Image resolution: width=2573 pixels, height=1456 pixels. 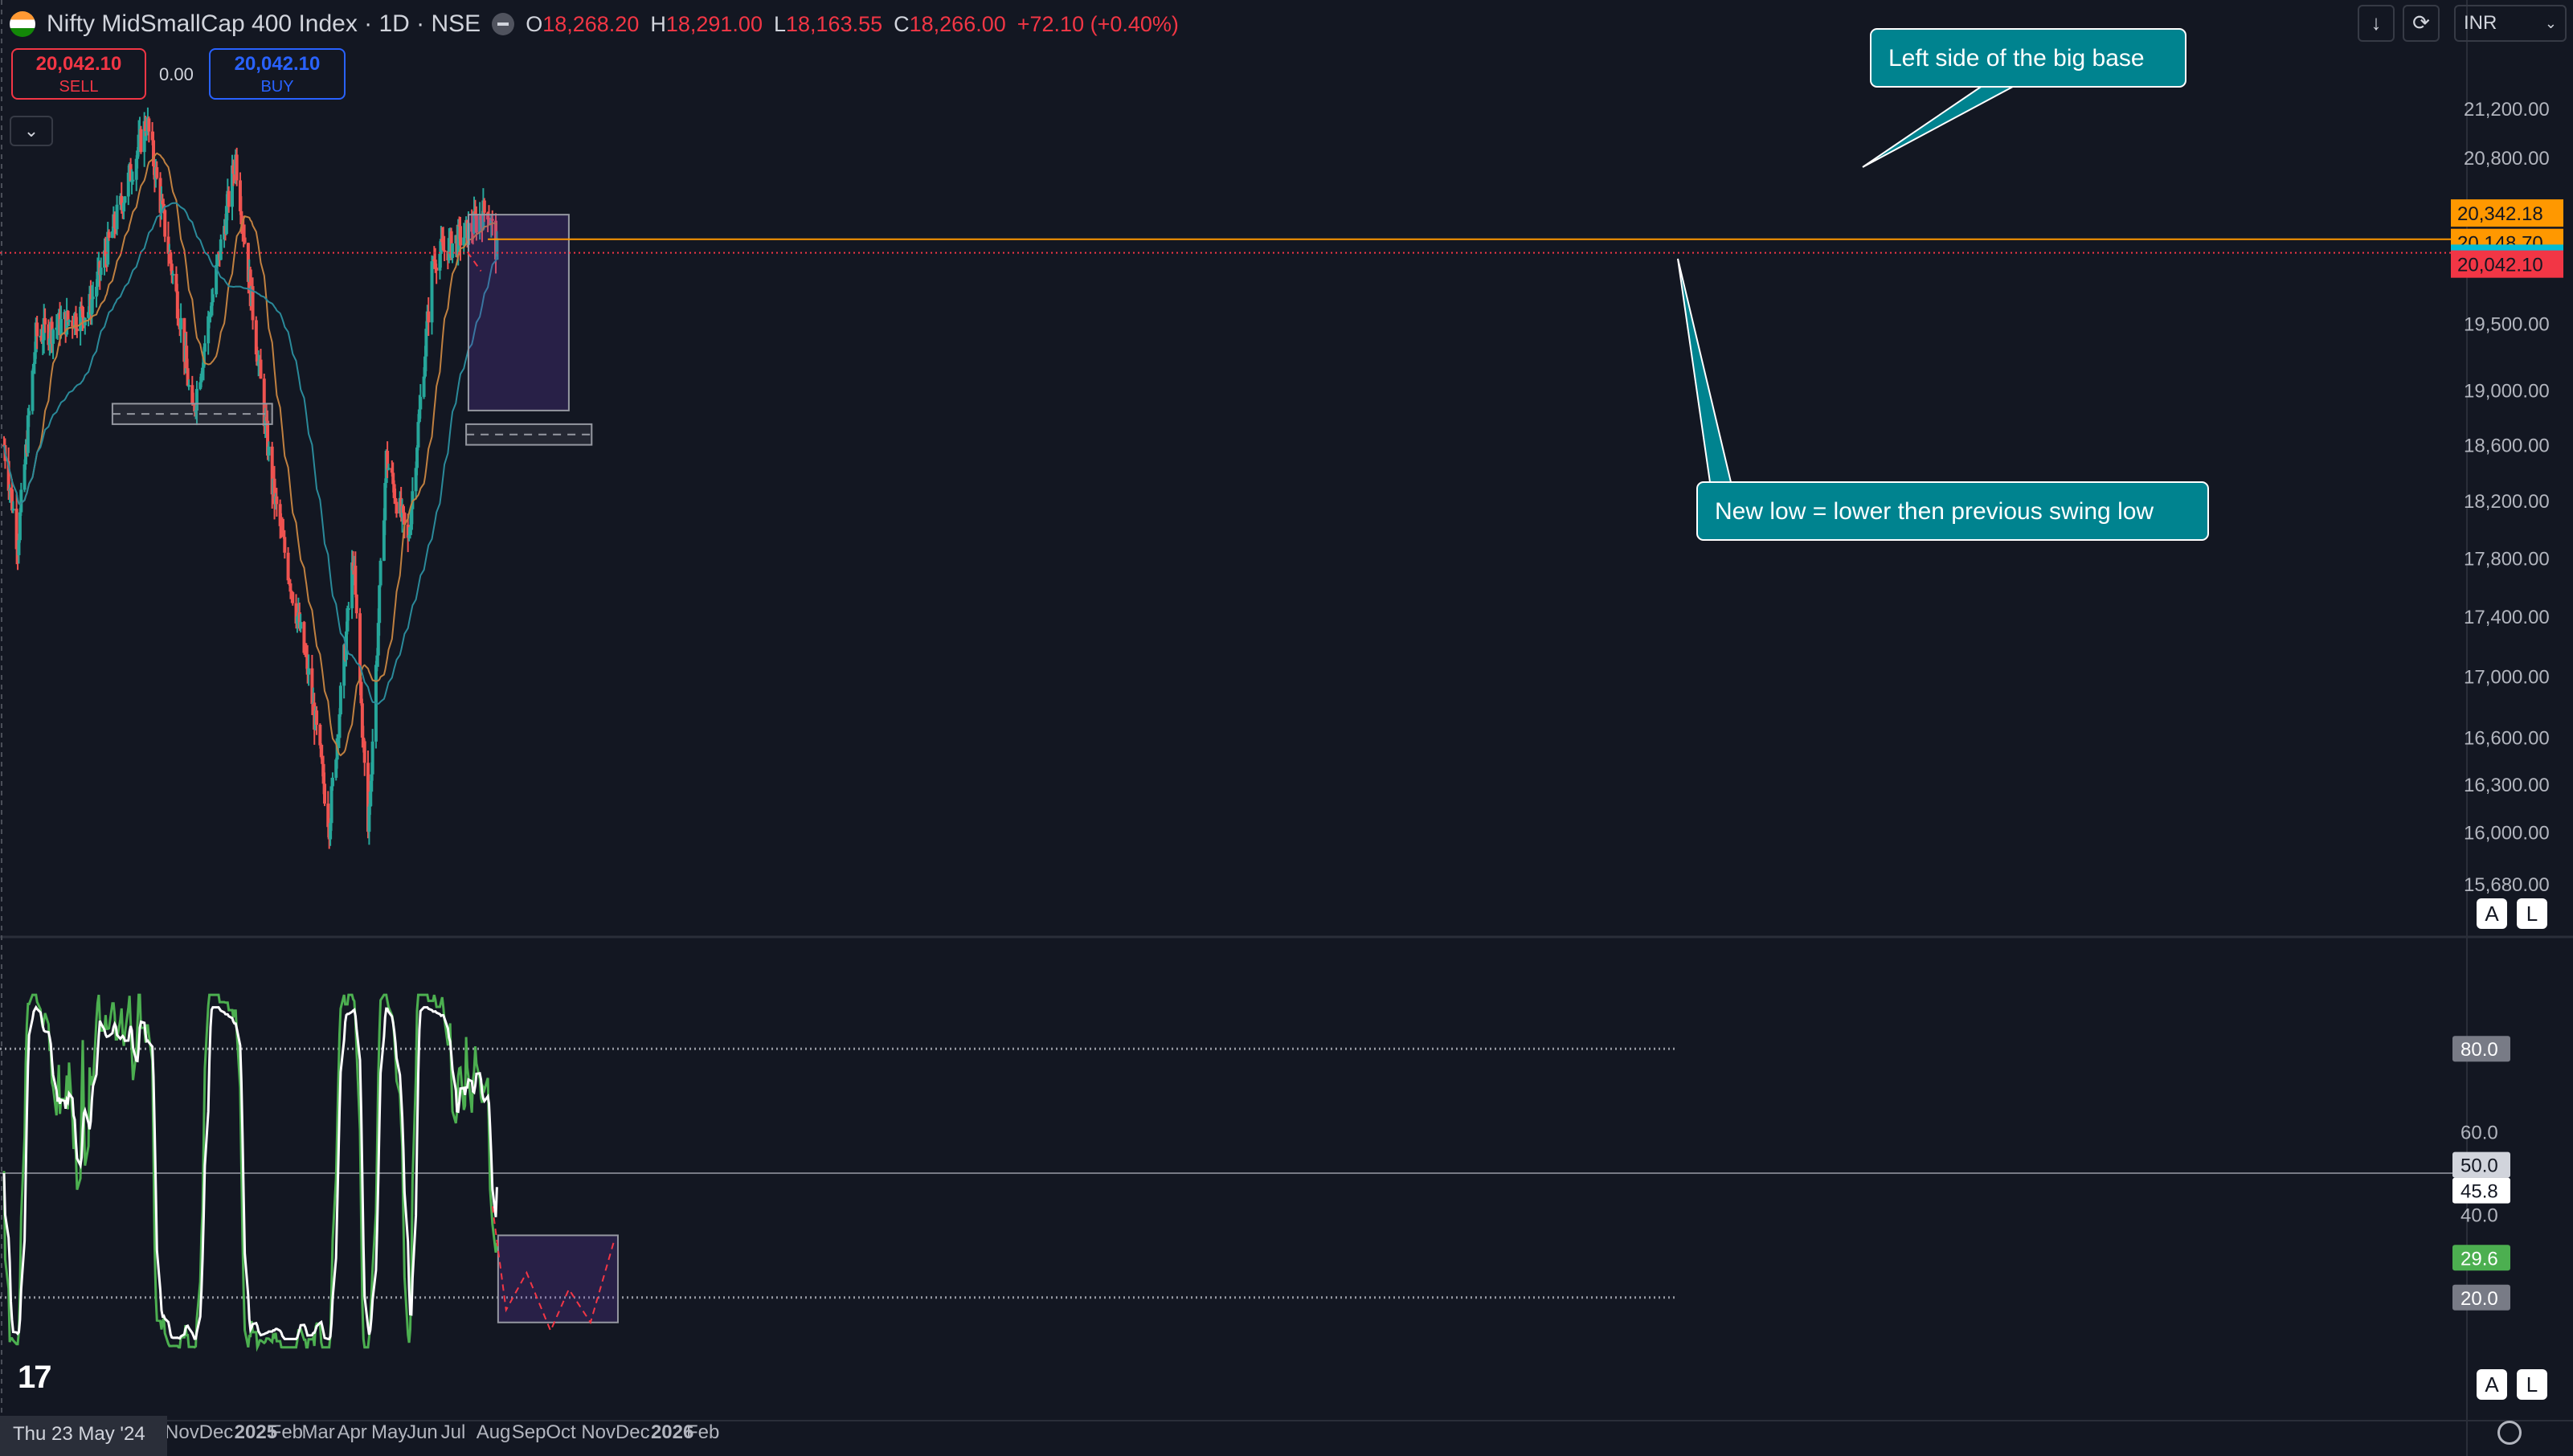 I want to click on x-tick-label: Oct, so click(x=561, y=1432).